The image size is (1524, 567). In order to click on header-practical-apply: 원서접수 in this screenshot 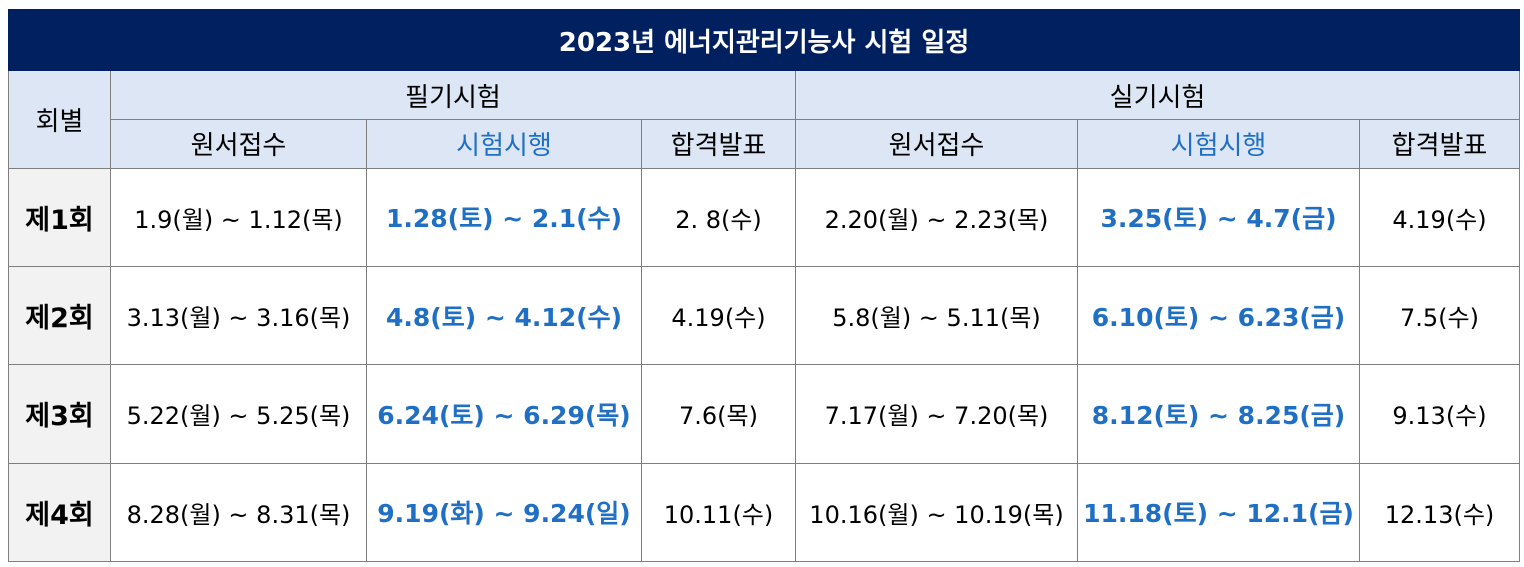, I will do `click(936, 144)`.